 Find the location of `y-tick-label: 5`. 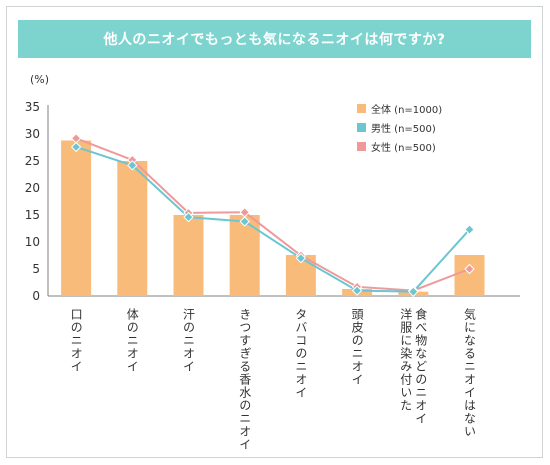

y-tick-label: 5 is located at coordinates (36, 269).